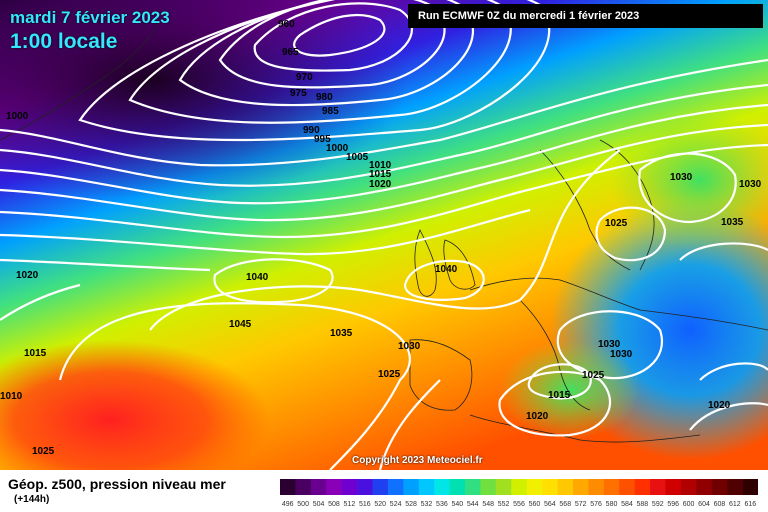 Image resolution: width=768 pixels, height=512 pixels. I want to click on scale-tick-label: 520, so click(380, 504).